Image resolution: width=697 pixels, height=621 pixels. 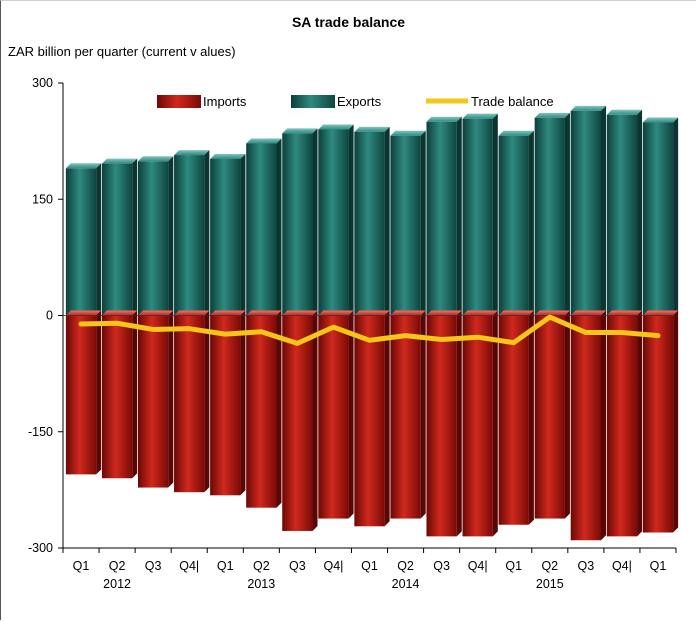 I want to click on legend-label: Trade balance, so click(x=512, y=101).